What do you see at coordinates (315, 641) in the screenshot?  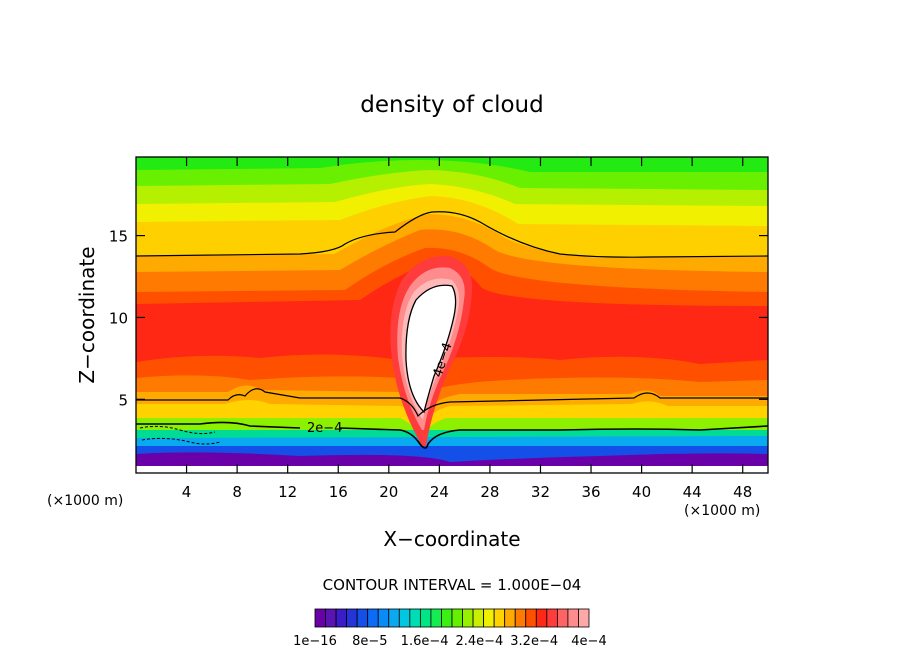 I see `colorbar-tick-label: 1e−16` at bounding box center [315, 641].